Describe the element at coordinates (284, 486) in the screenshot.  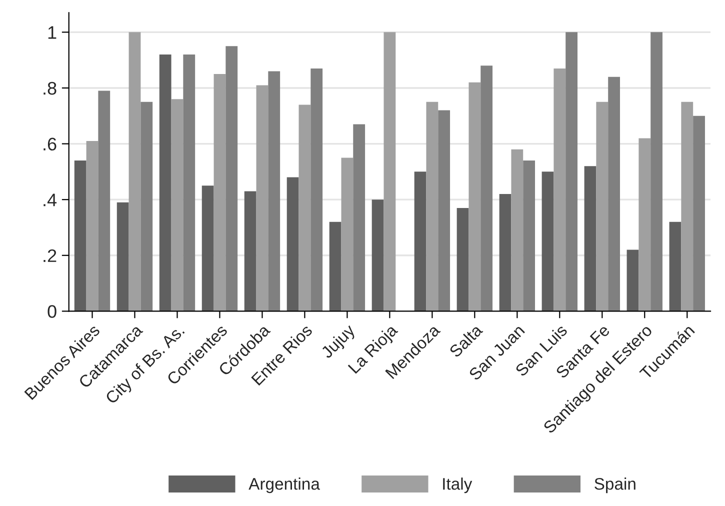
I see `legend-label: Argentina` at that location.